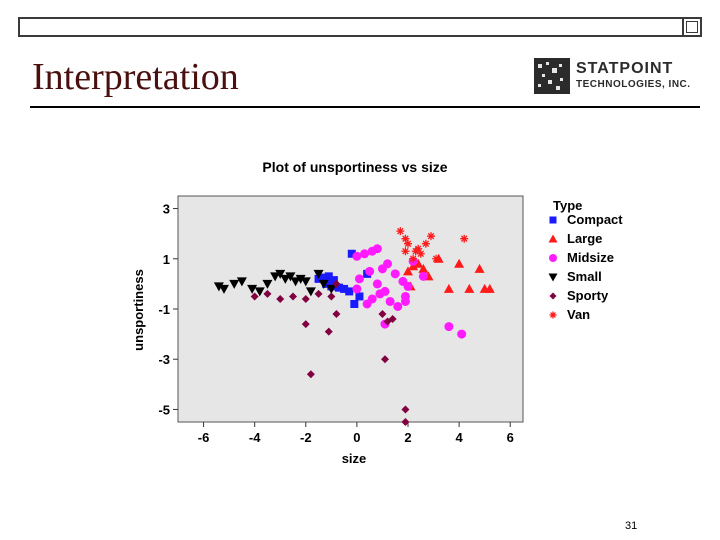  What do you see at coordinates (356, 437) in the screenshot?
I see `x-tick-label: 0` at bounding box center [356, 437].